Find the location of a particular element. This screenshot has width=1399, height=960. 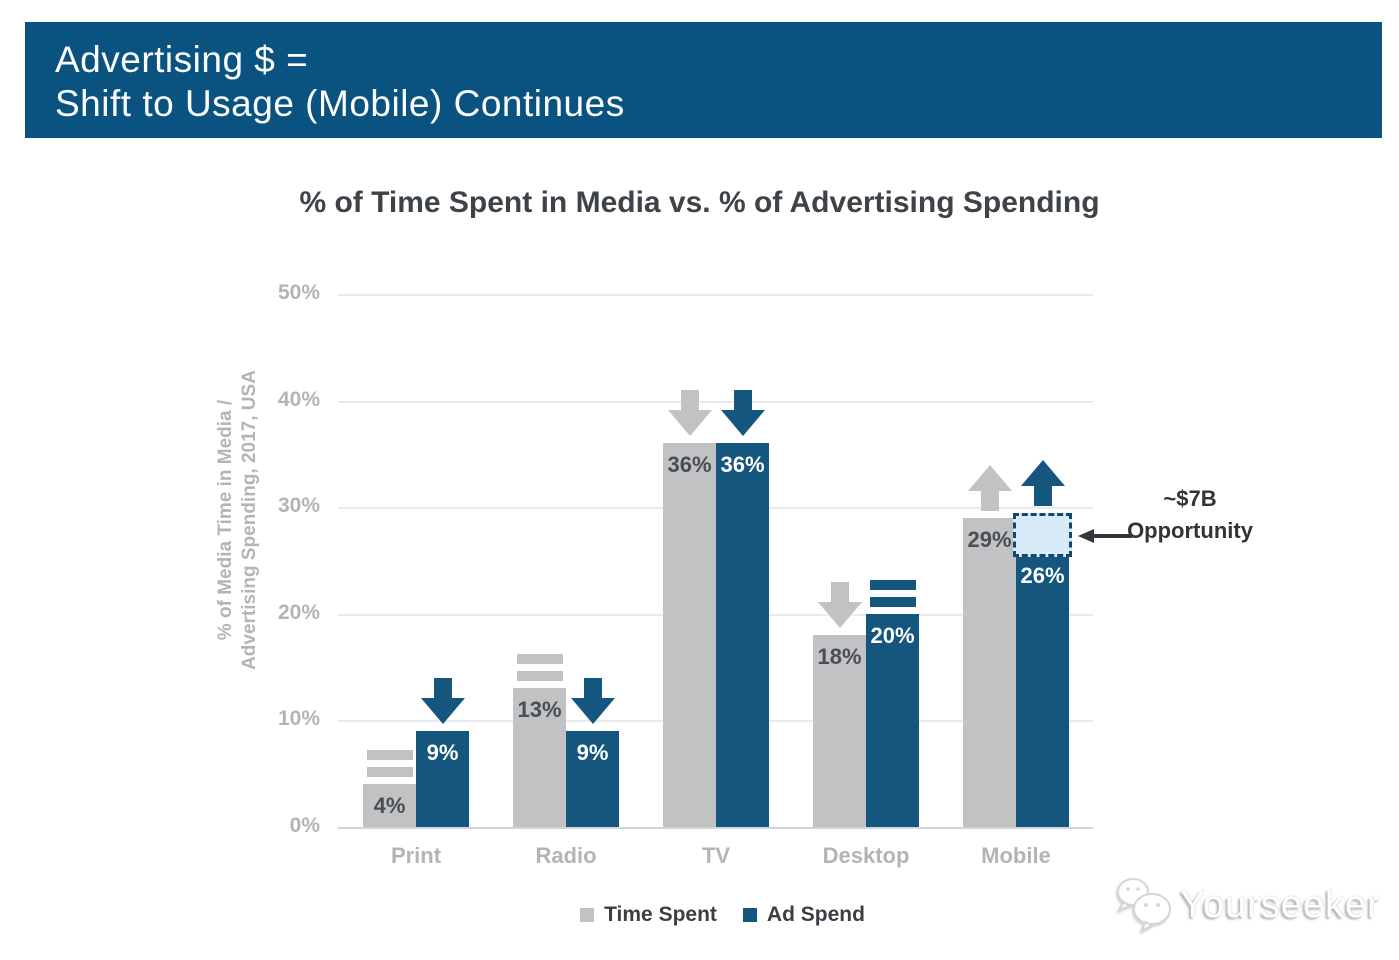

y-tick-label: 40% is located at coordinates (298, 399).